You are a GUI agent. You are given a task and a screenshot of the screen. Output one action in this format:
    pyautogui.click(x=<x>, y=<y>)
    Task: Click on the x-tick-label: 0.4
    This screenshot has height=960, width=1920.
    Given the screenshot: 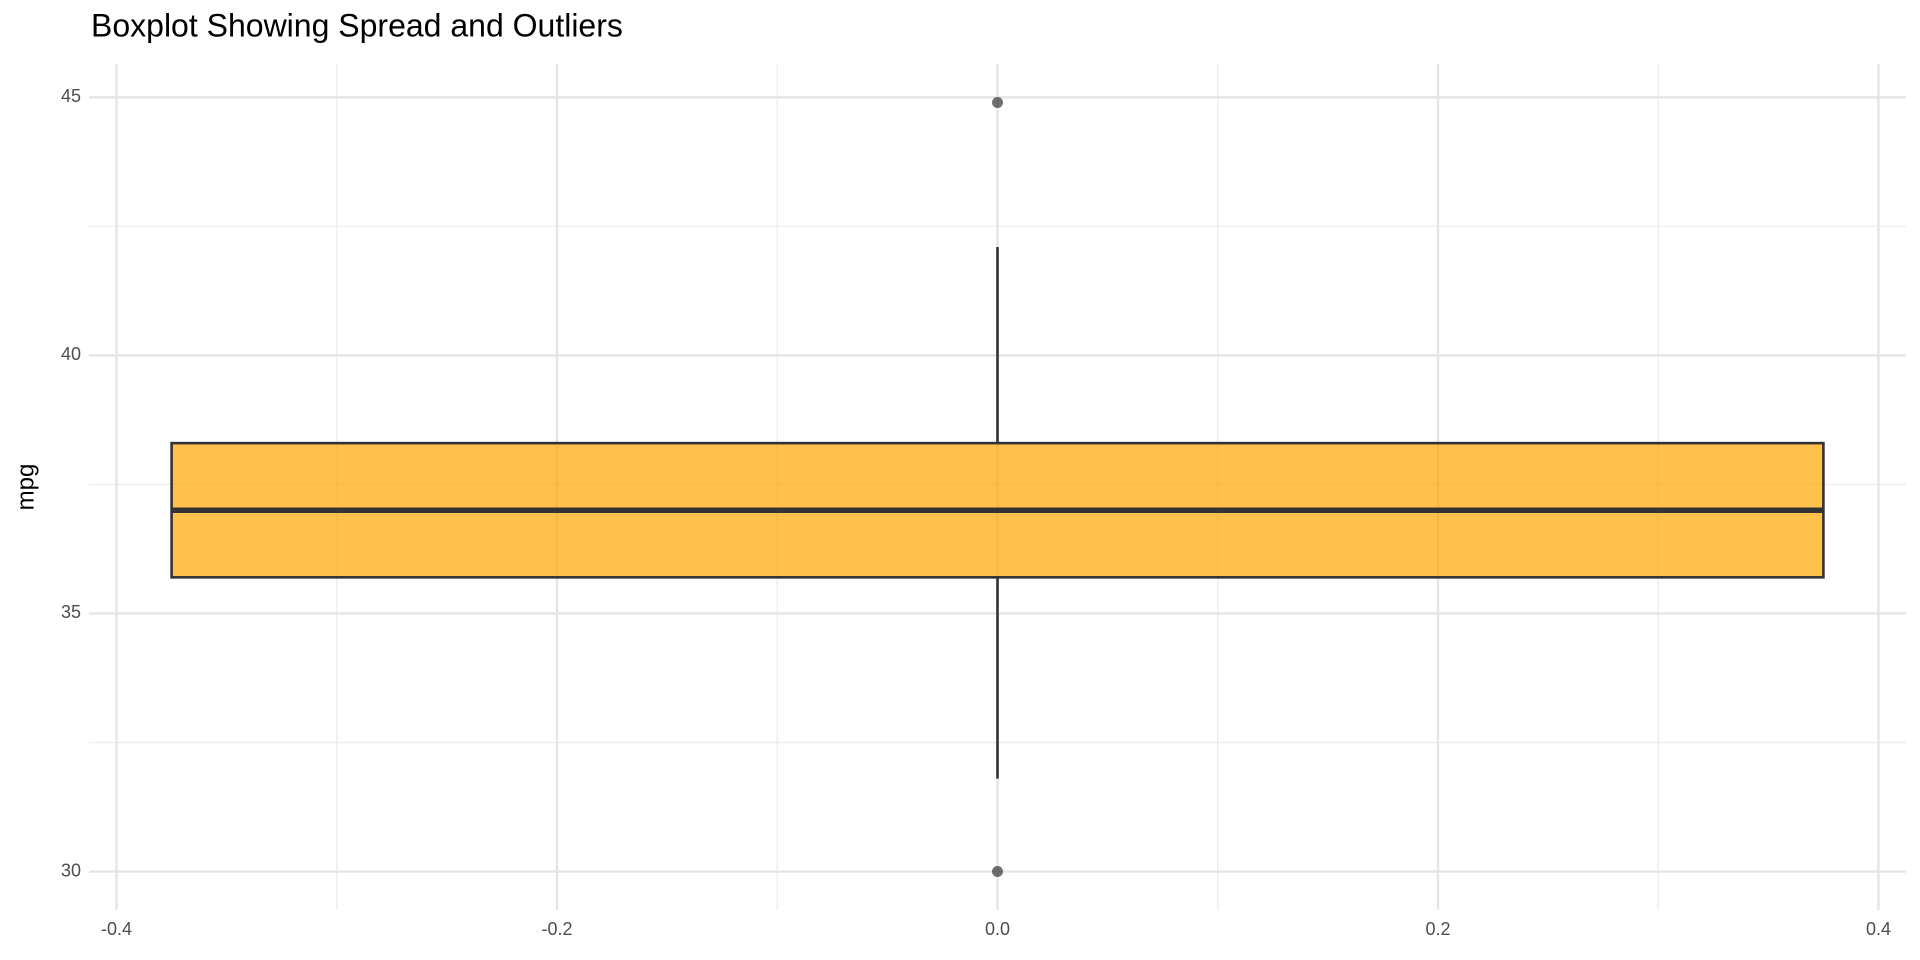 What is the action you would take?
    pyautogui.click(x=1878, y=929)
    